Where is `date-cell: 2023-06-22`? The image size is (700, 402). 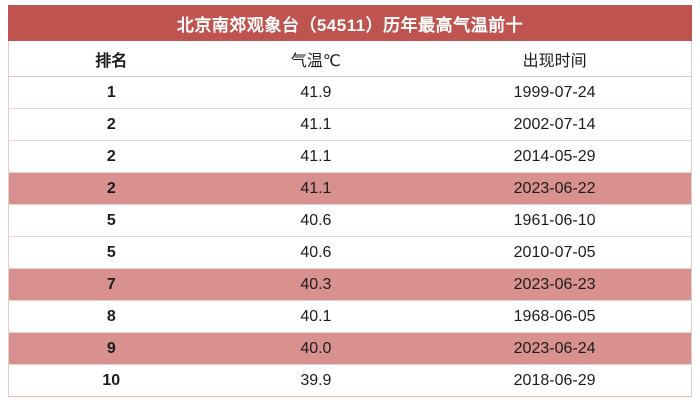
date-cell: 2023-06-22 is located at coordinates (554, 188).